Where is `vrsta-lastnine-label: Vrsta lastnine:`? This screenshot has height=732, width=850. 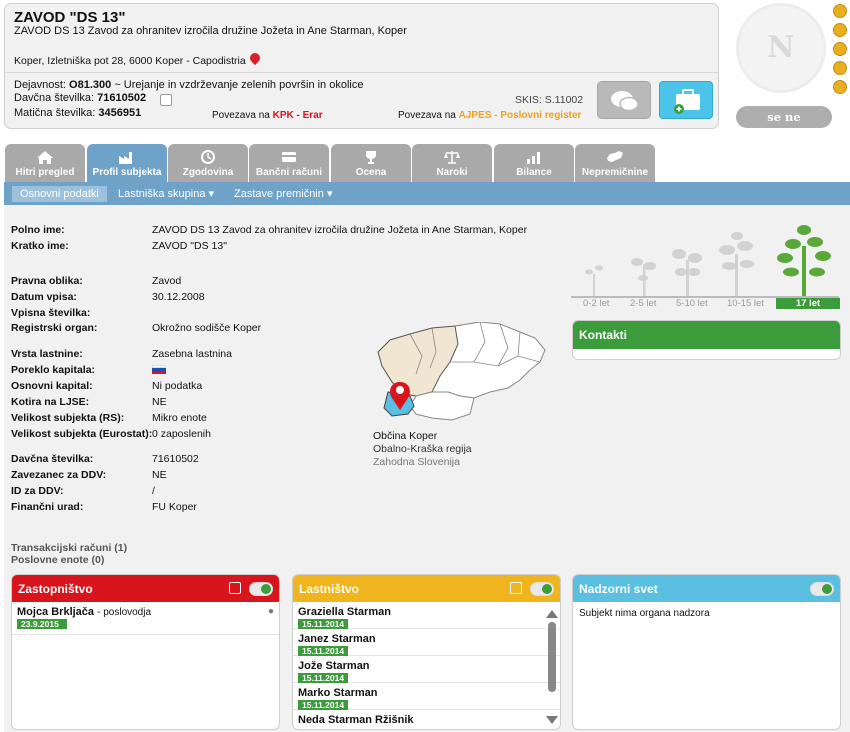
vrsta-lastnine-label: Vrsta lastnine: is located at coordinates (47, 354).